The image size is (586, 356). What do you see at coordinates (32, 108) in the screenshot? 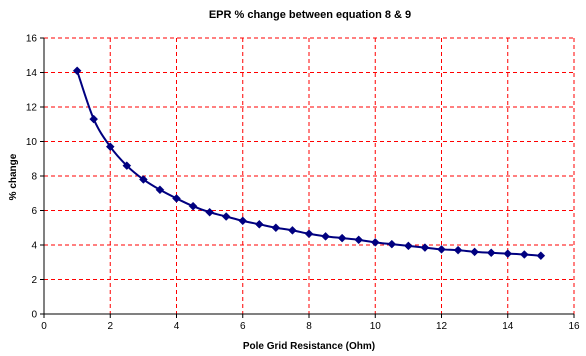
I see `y-tick-label: 12` at bounding box center [32, 108].